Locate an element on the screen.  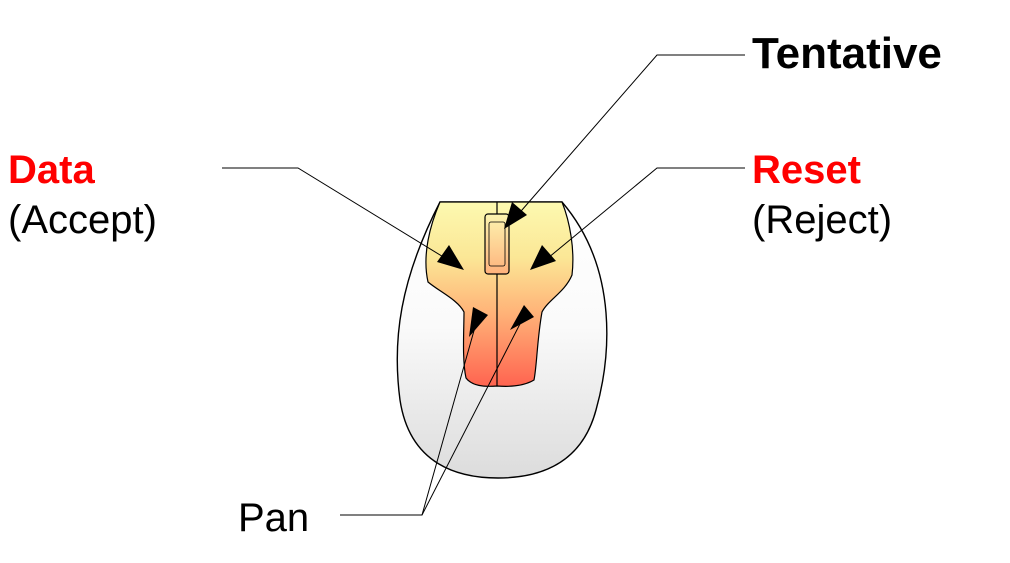
leader-line-pan-right is located at coordinates (472, 417).